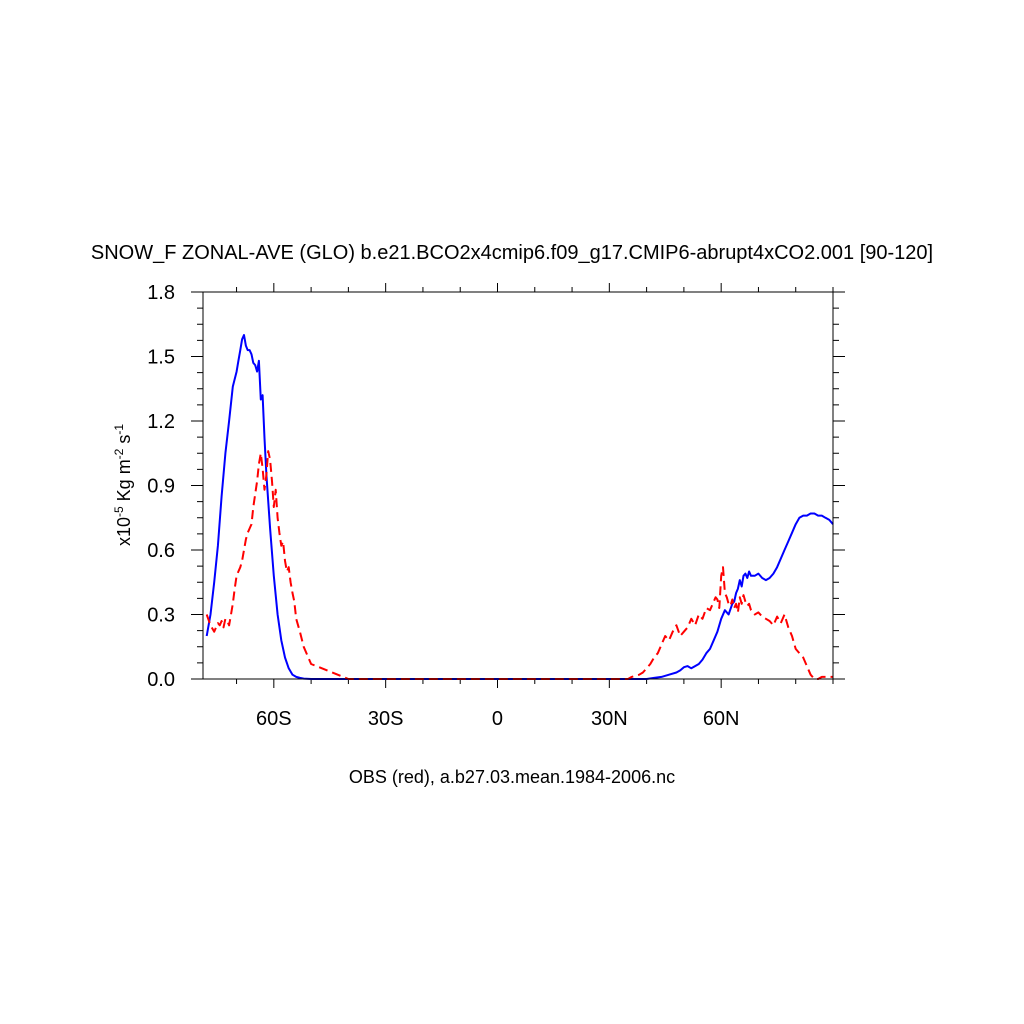 The height and width of the screenshot is (1024, 1024). What do you see at coordinates (119, 429) in the screenshot?
I see `y-axis-label-exp3: -1` at bounding box center [119, 429].